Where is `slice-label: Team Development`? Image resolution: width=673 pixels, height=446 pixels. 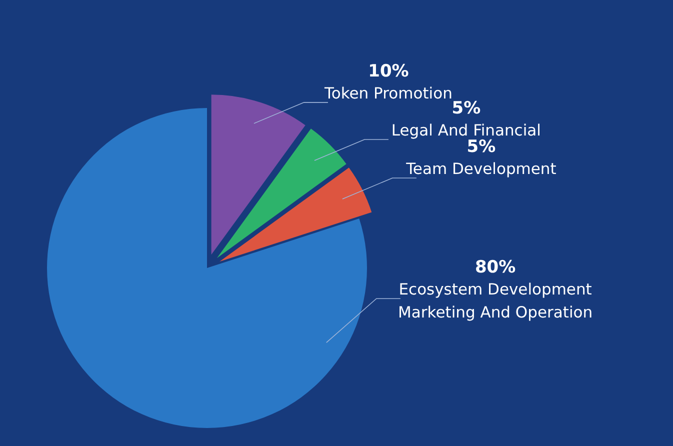
slice-label: Team Development is located at coordinates (480, 169).